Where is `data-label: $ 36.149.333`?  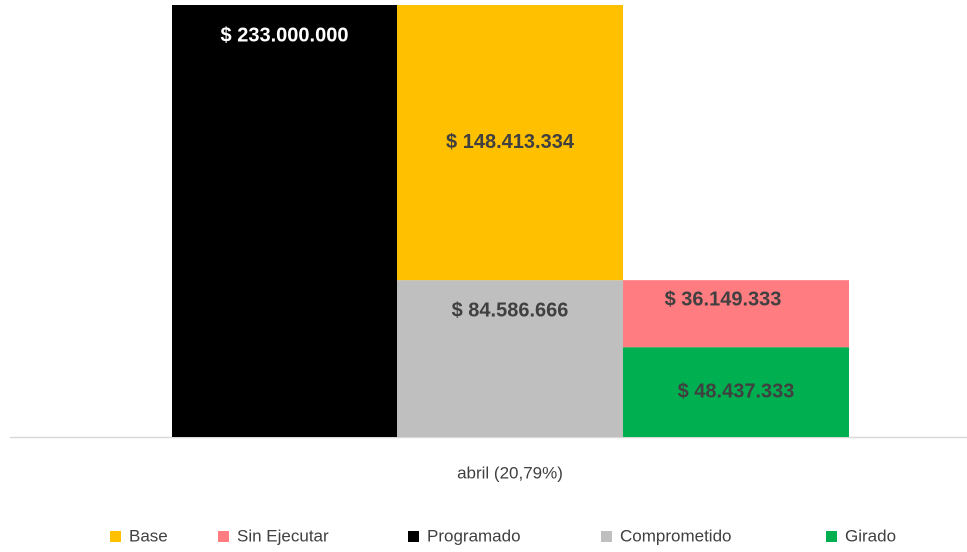 data-label: $ 36.149.333 is located at coordinates (723, 299).